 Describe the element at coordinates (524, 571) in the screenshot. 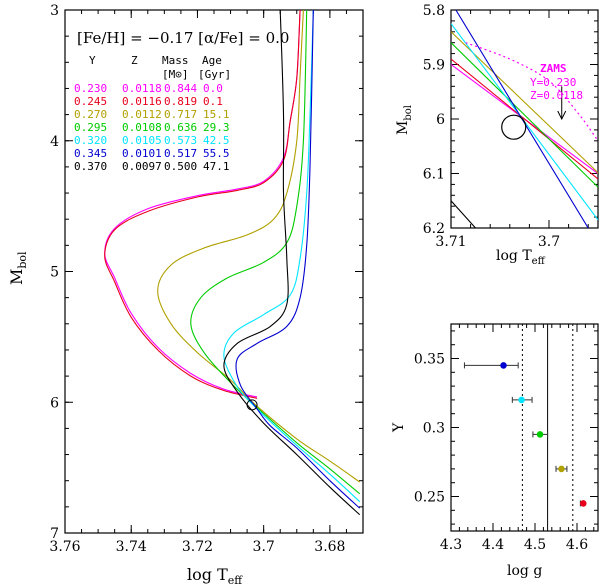

I see `helium-xlabel: log g` at that location.